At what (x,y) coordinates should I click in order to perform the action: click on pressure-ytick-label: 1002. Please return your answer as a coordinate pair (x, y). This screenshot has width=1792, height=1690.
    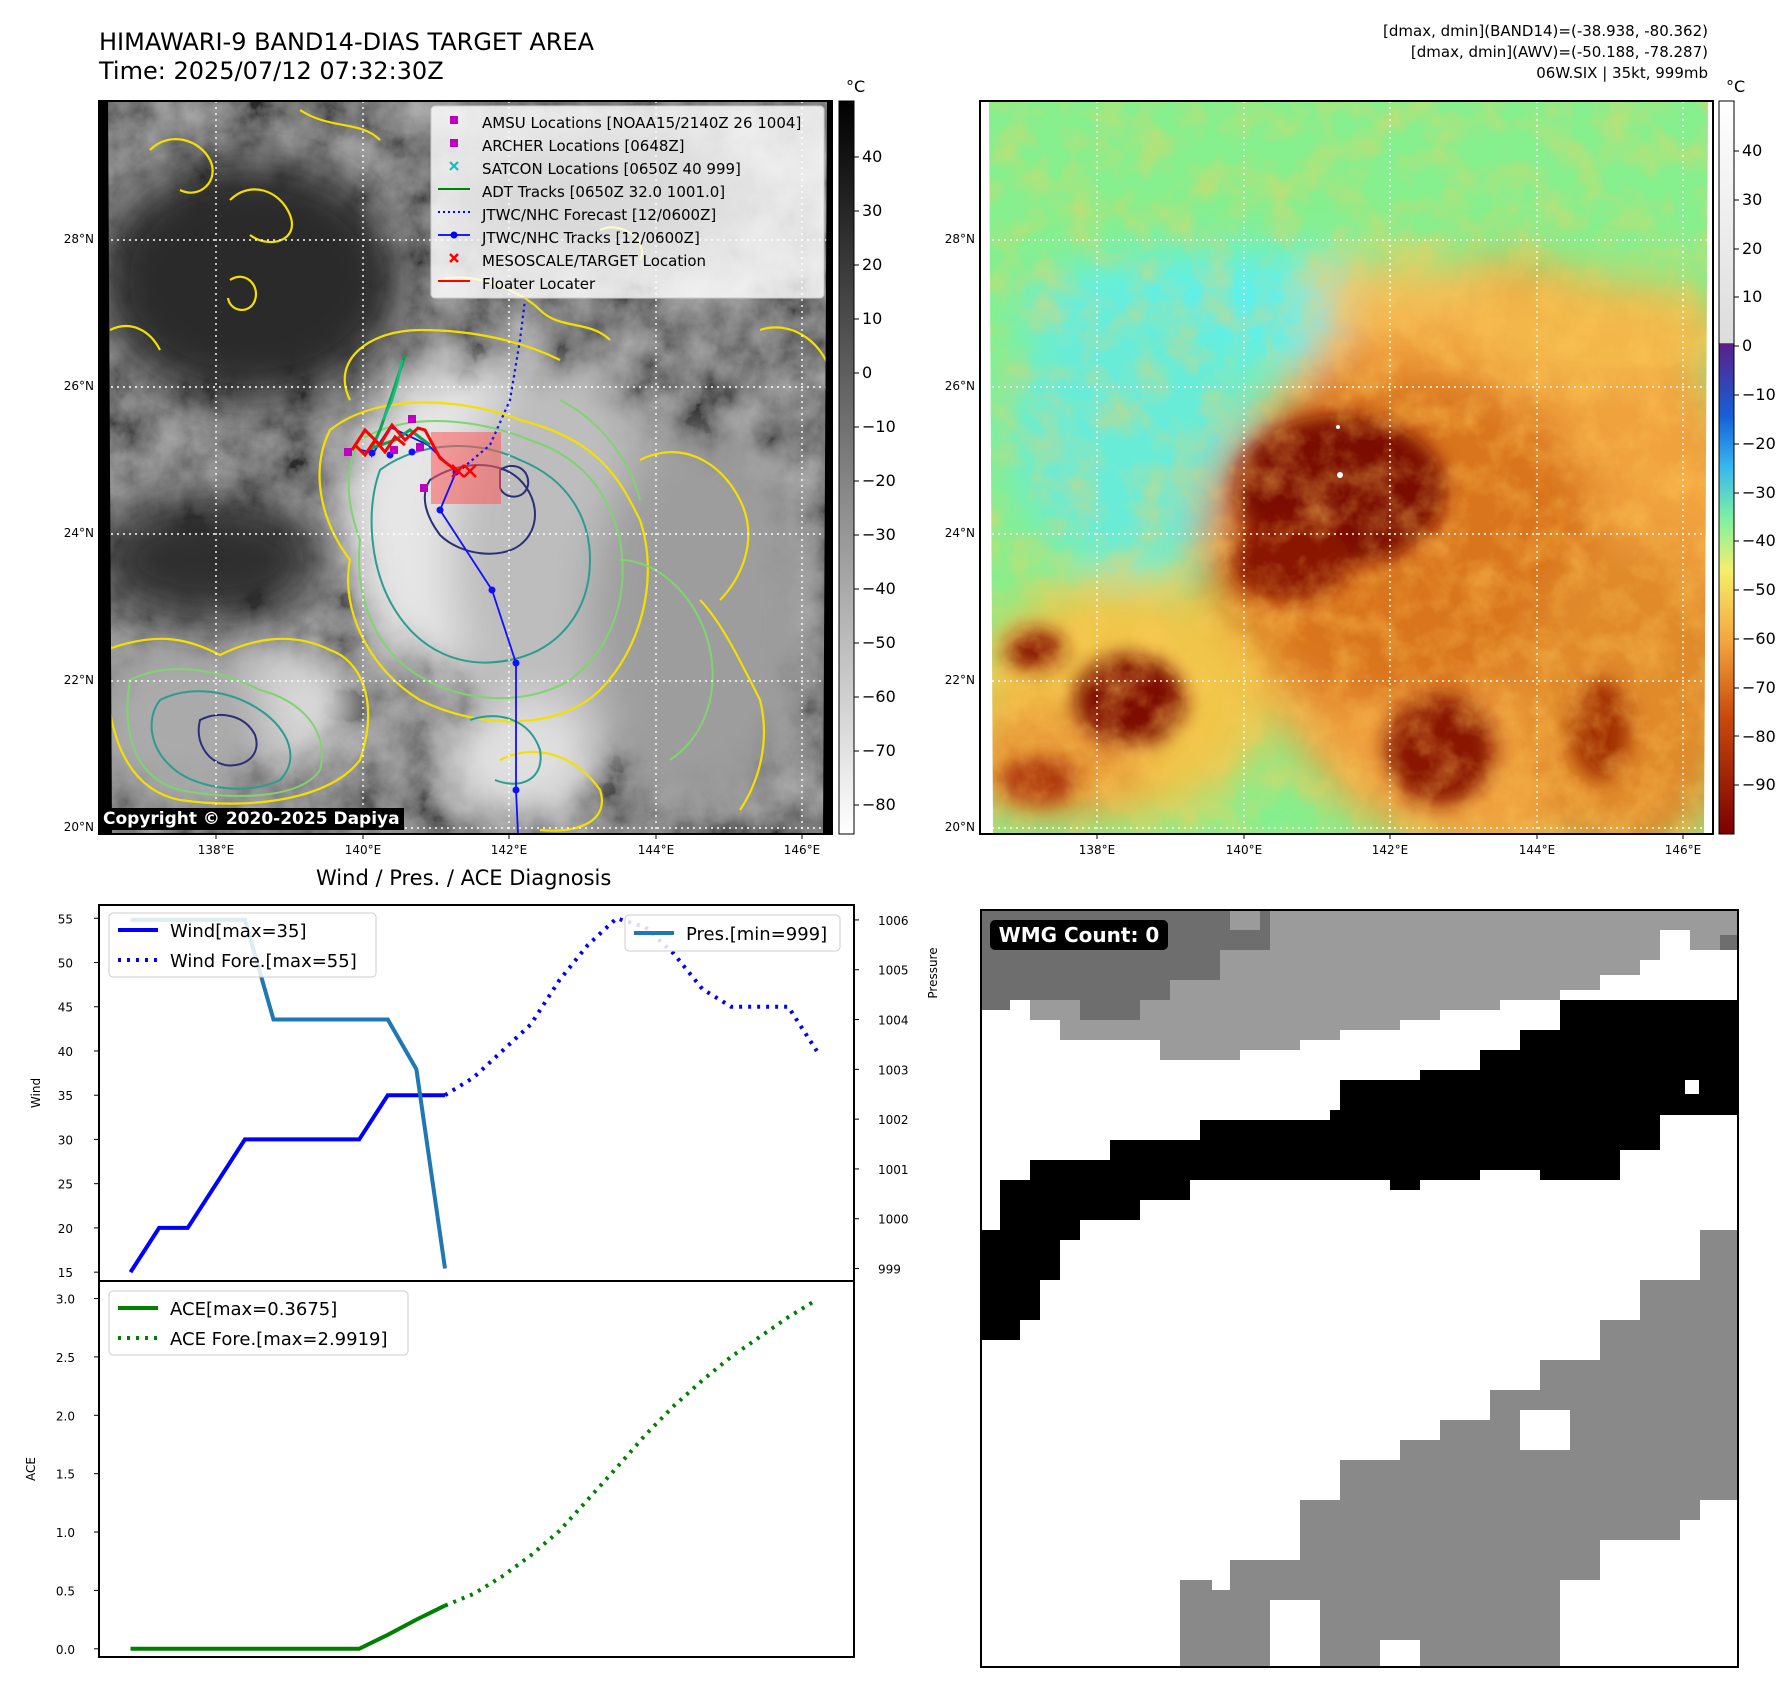
    Looking at the image, I should click on (893, 1120).